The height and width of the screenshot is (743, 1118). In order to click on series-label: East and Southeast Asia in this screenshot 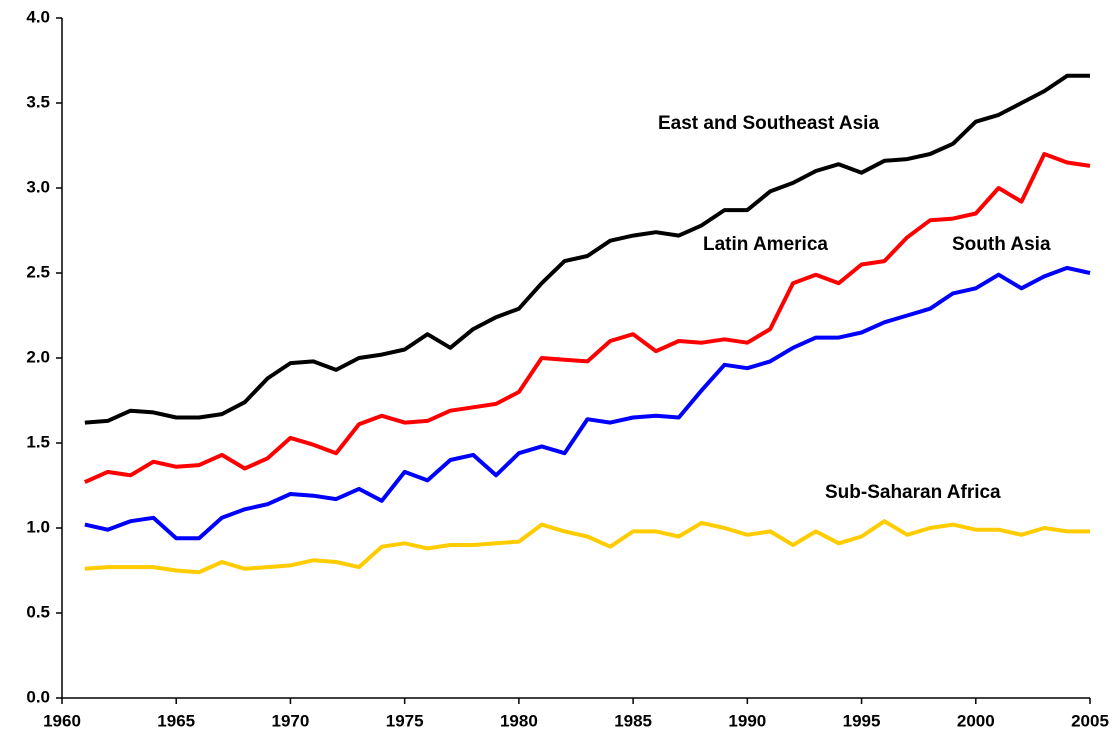, I will do `click(768, 123)`.